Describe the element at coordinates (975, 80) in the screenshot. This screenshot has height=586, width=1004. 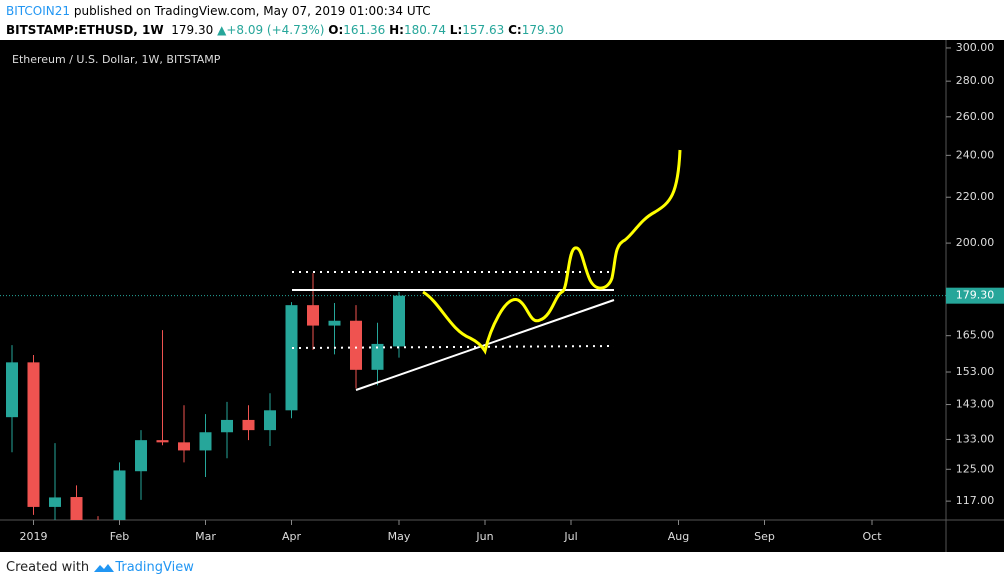
I see `y-tick-label: 280.00` at that location.